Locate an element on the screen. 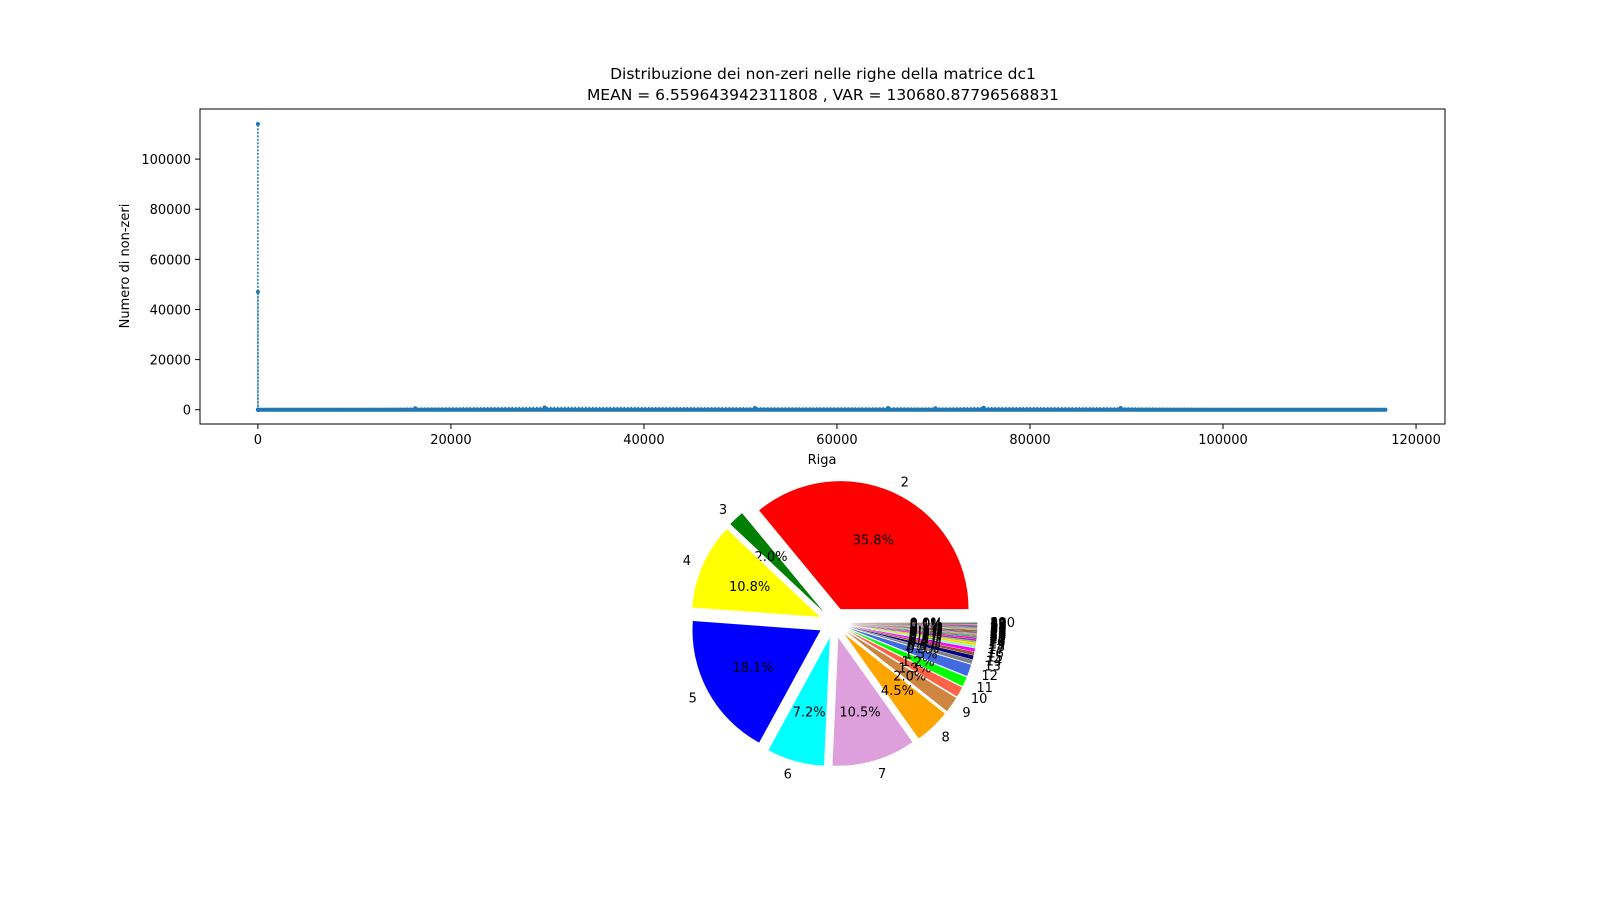 The height and width of the screenshot is (900, 1600). pie-category-label: 2 is located at coordinates (905, 483).